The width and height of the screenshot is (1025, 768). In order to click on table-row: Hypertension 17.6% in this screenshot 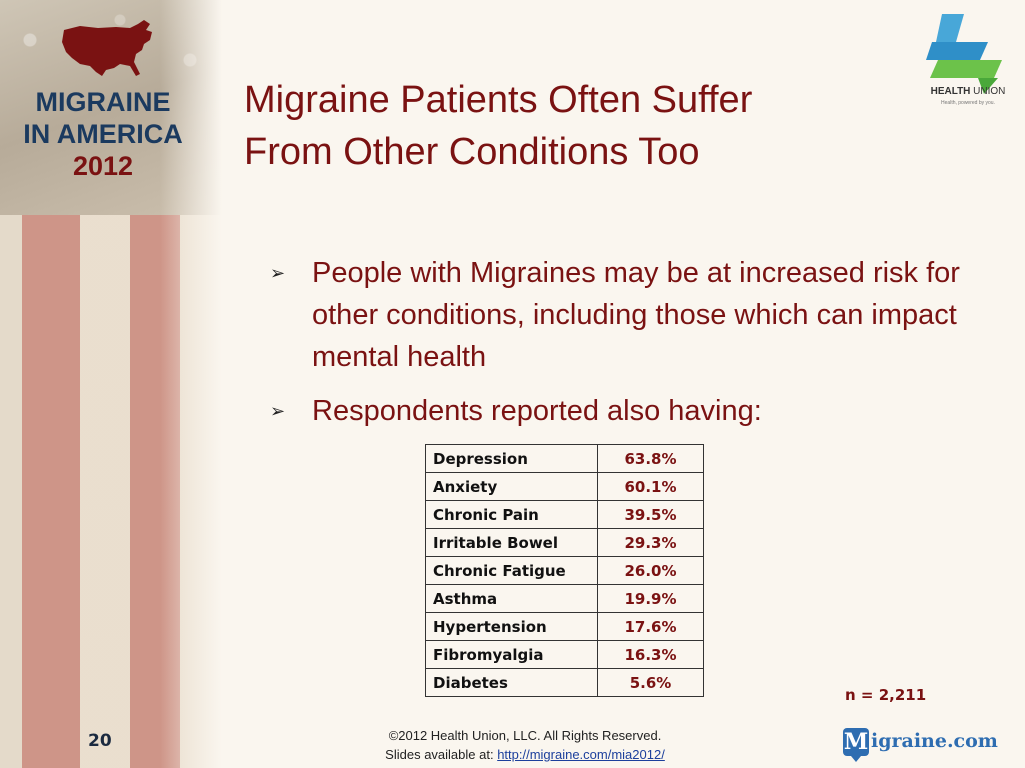, I will do `click(564, 626)`.